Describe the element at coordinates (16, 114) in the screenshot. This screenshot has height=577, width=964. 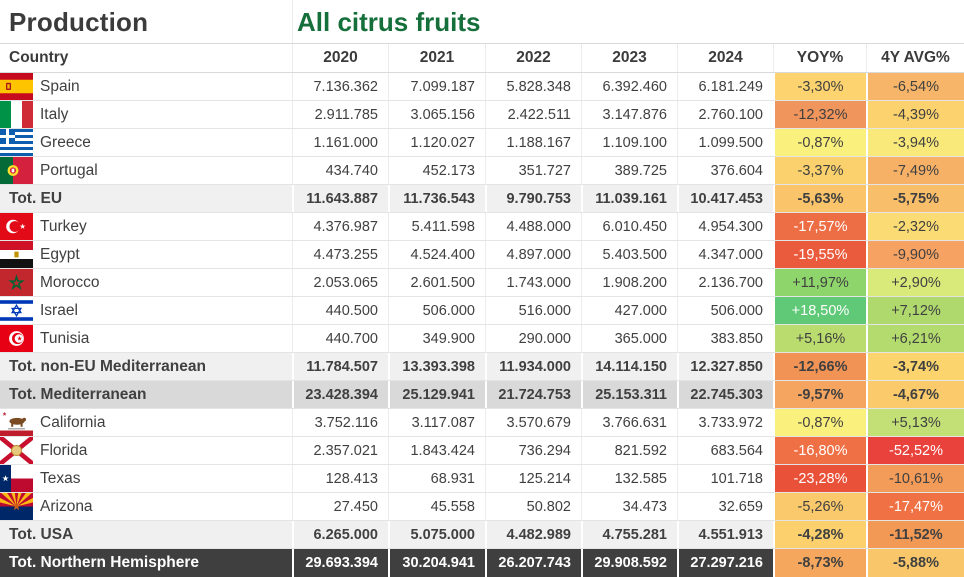
I see `flag-italy-icon` at that location.